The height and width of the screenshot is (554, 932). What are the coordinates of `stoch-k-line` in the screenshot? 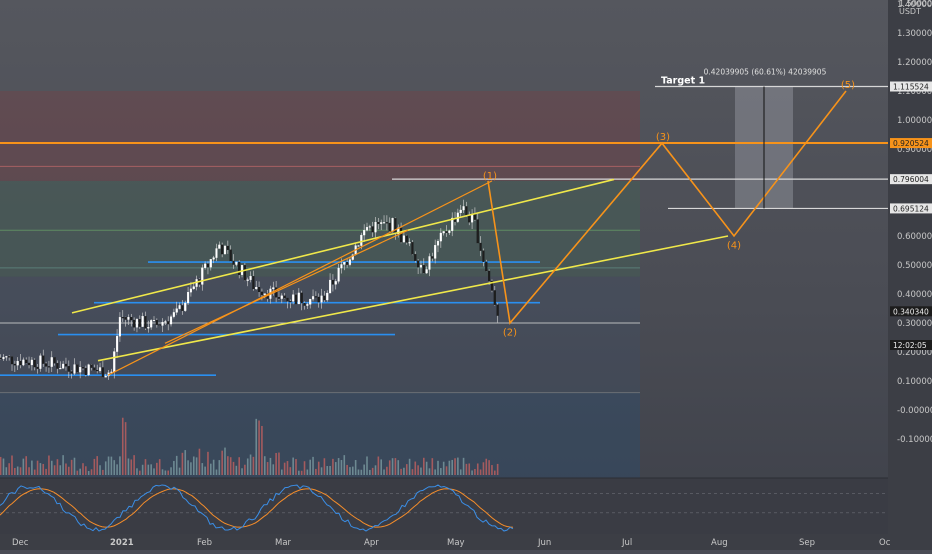 It's located at (257, 508).